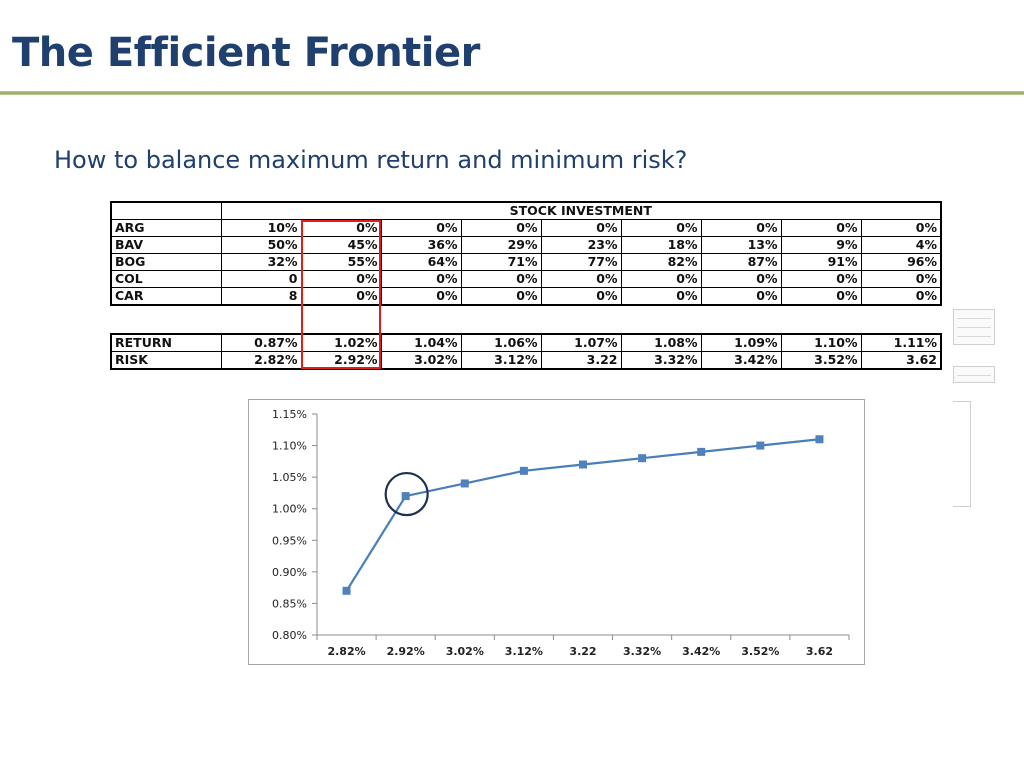 This screenshot has height=768, width=1024. Describe the element at coordinates (289, 603) in the screenshot. I see `y-tick-label: 0.85%` at that location.